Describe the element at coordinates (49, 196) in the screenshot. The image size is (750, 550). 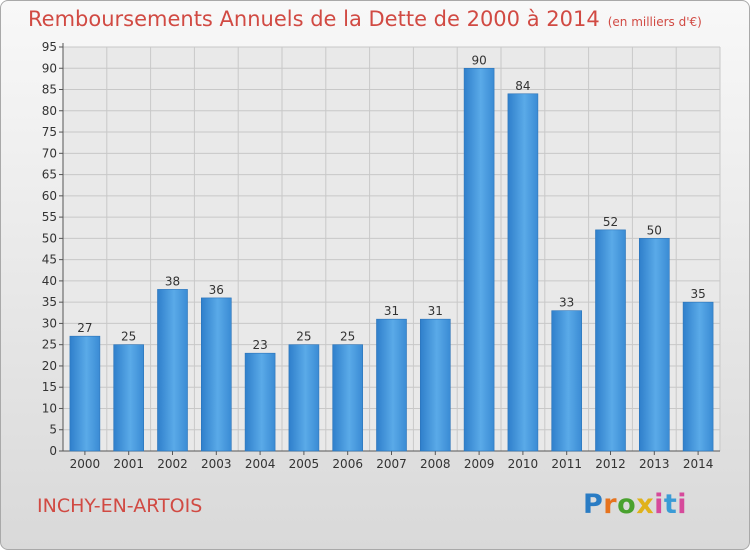
I see `y-tick-label: 60` at that location.